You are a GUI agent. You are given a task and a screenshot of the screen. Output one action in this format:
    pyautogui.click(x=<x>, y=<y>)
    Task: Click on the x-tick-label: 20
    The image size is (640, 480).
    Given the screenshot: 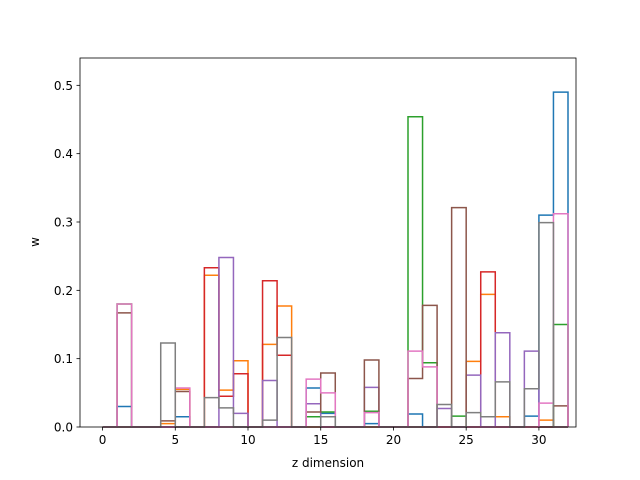 What is the action you would take?
    pyautogui.click(x=393, y=440)
    